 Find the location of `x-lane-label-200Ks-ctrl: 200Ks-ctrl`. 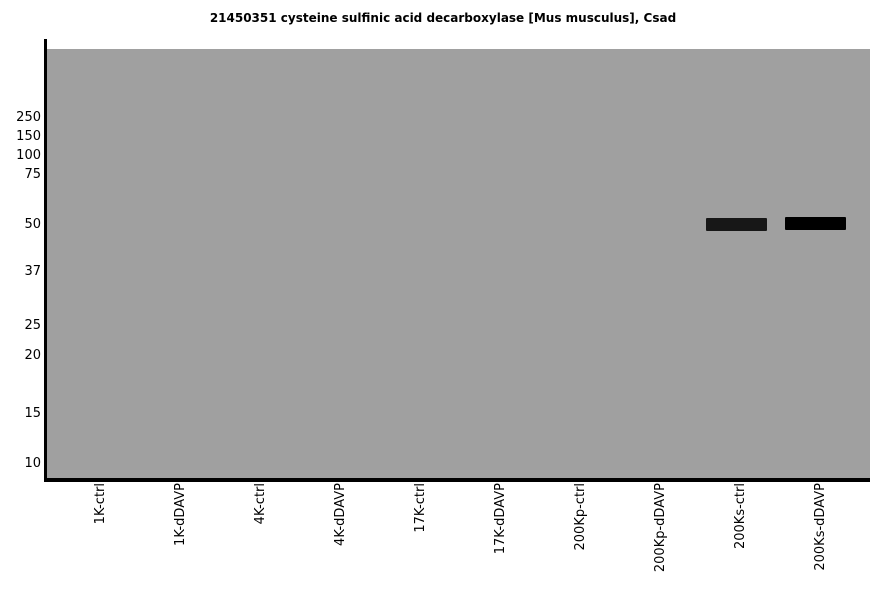

x-lane-label-200Ks-ctrl: 200Ks-ctrl is located at coordinates (740, 516).